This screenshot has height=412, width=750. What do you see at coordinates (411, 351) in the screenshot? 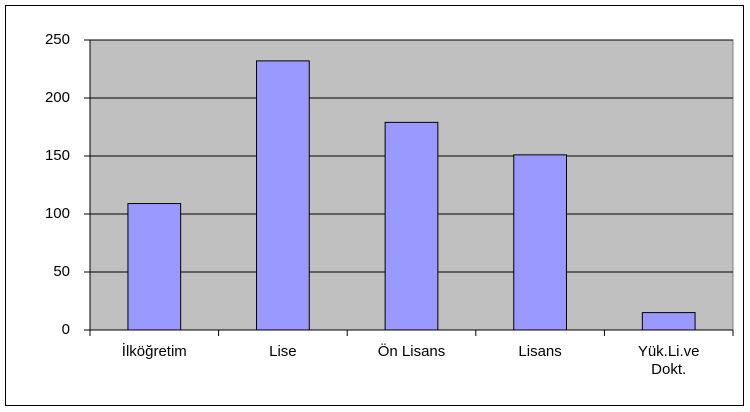
I see `x-tick-label: Ön Lisans` at bounding box center [411, 351].